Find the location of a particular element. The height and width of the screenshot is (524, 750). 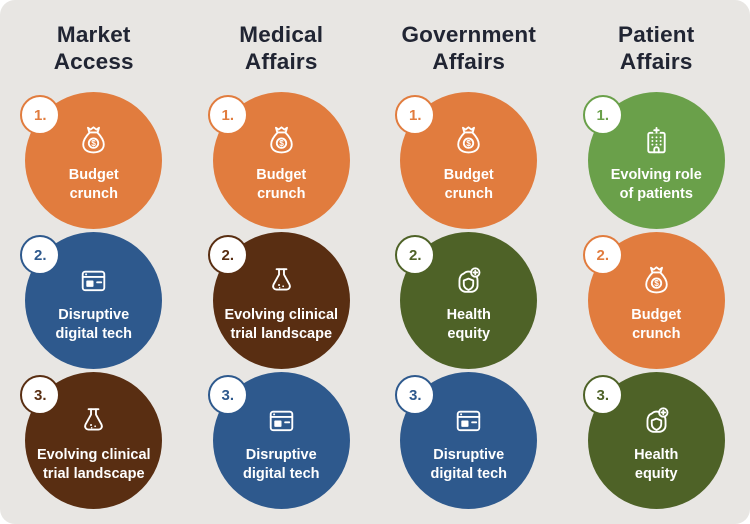

title-line: Access is located at coordinates (93, 62).